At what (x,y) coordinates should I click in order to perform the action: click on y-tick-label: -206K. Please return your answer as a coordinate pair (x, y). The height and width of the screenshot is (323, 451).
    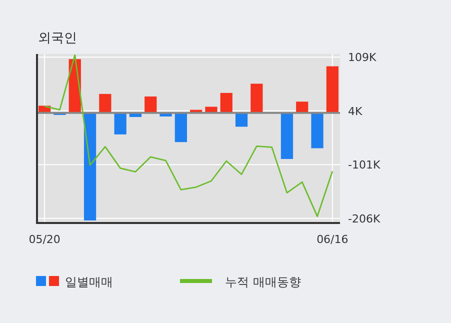
    Looking at the image, I should click on (364, 219).